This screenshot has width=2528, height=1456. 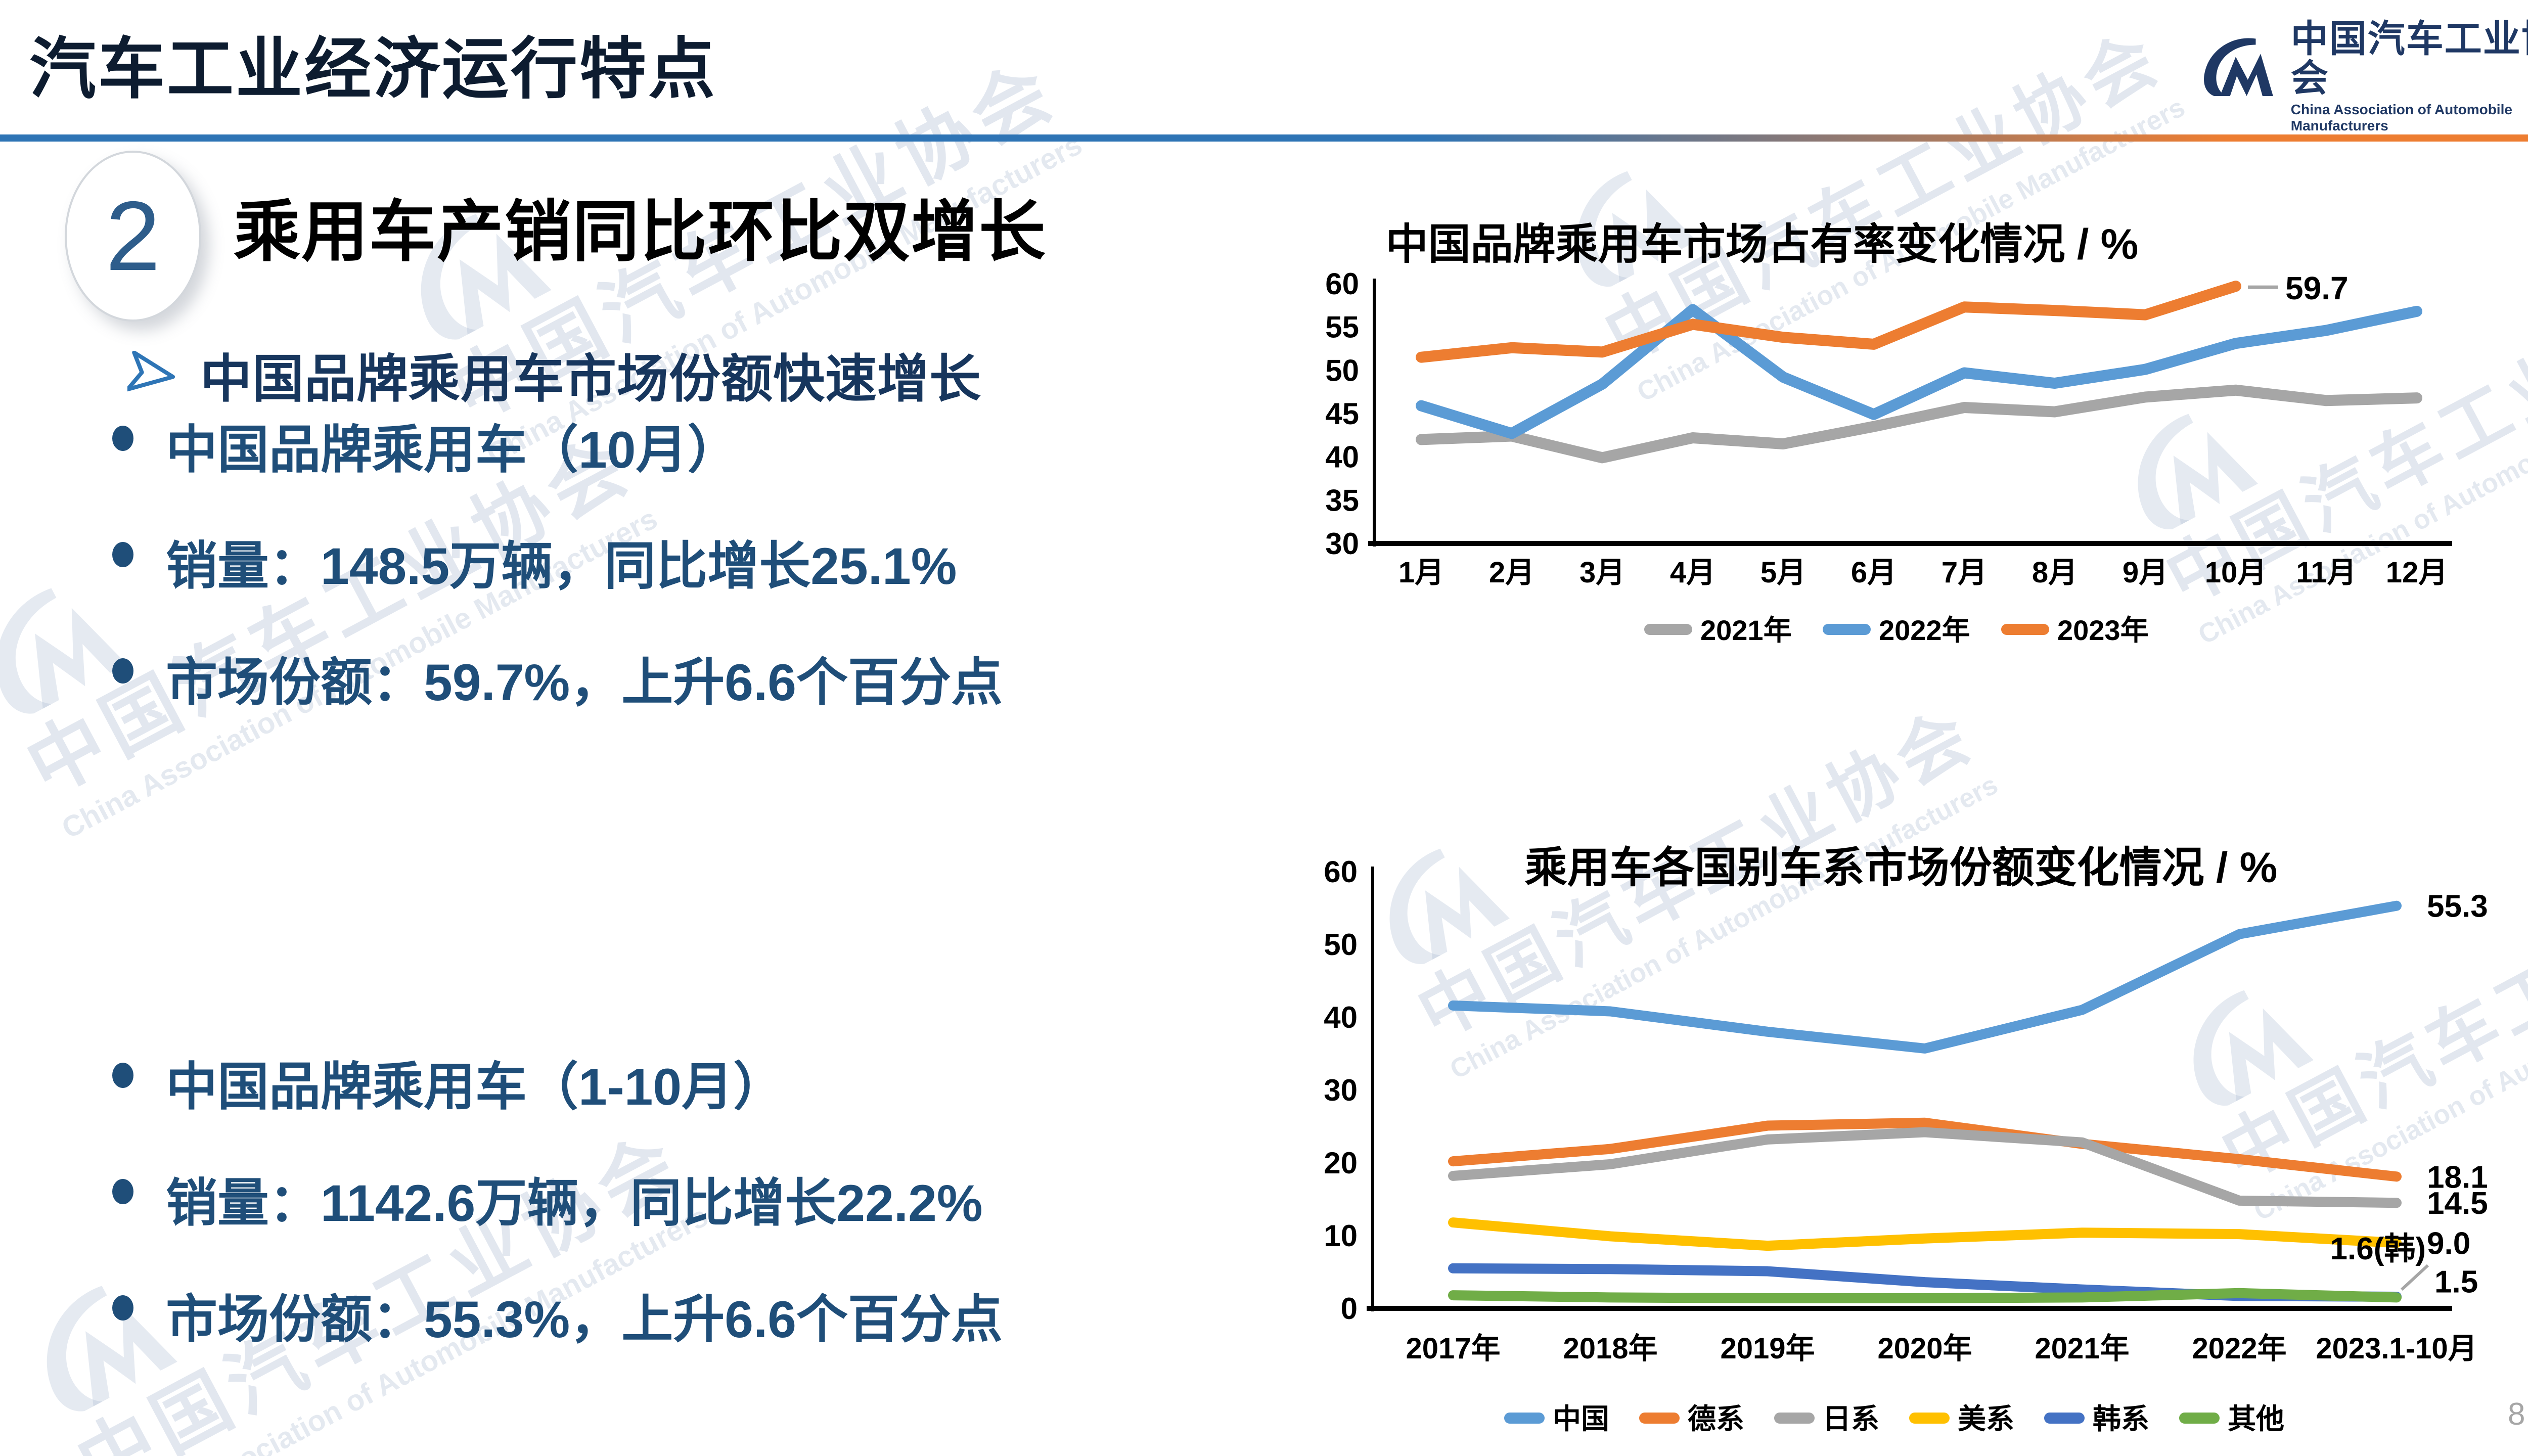 I want to click on svg-text: 55, so click(x=1342, y=327).